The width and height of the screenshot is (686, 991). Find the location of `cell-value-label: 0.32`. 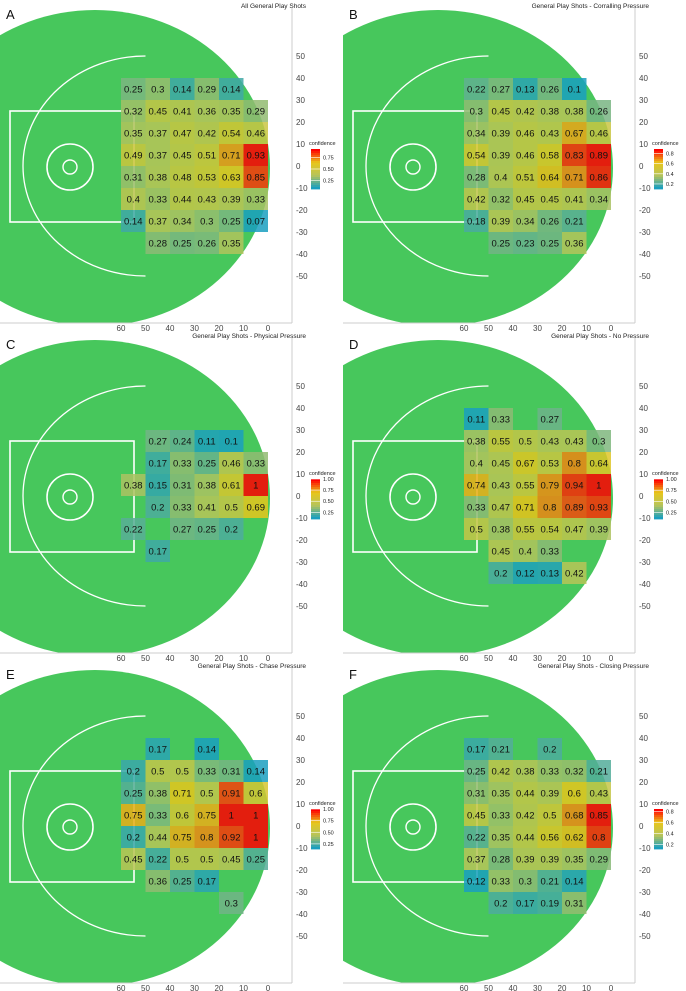

cell-value-label: 0.32 is located at coordinates (574, 771).